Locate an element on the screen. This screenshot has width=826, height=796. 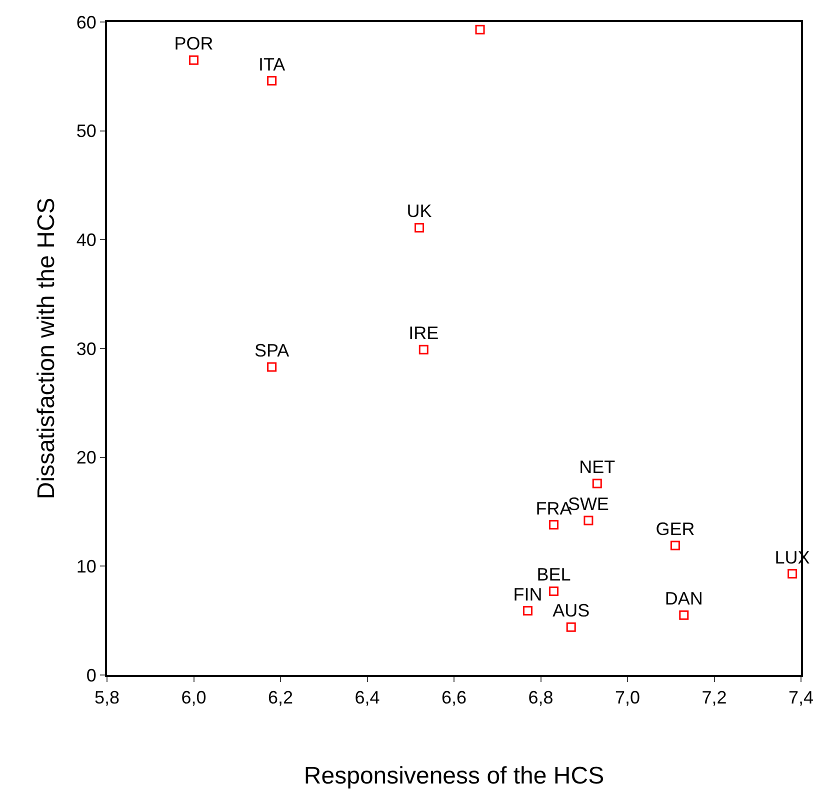
y-tick-label: 60 is located at coordinates (86, 22).